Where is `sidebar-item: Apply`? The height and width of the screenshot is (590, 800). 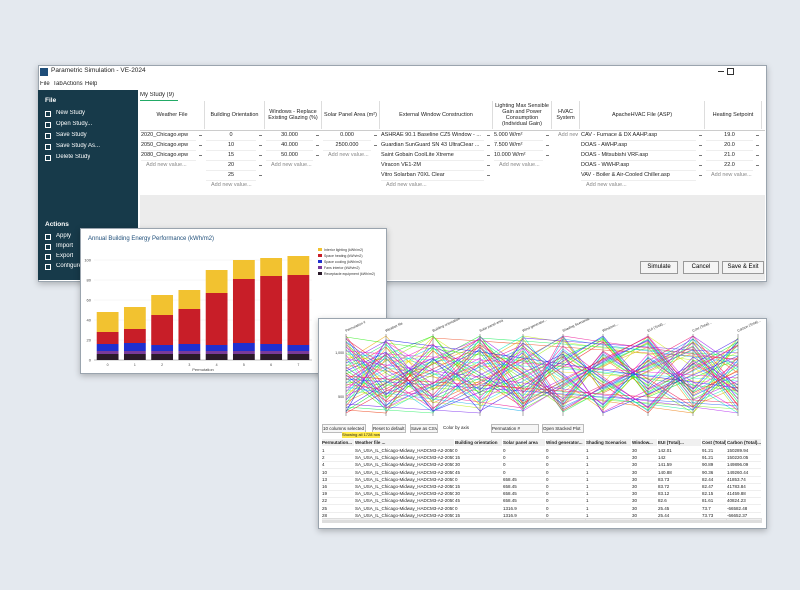 sidebar-item: Apply is located at coordinates (64, 236).